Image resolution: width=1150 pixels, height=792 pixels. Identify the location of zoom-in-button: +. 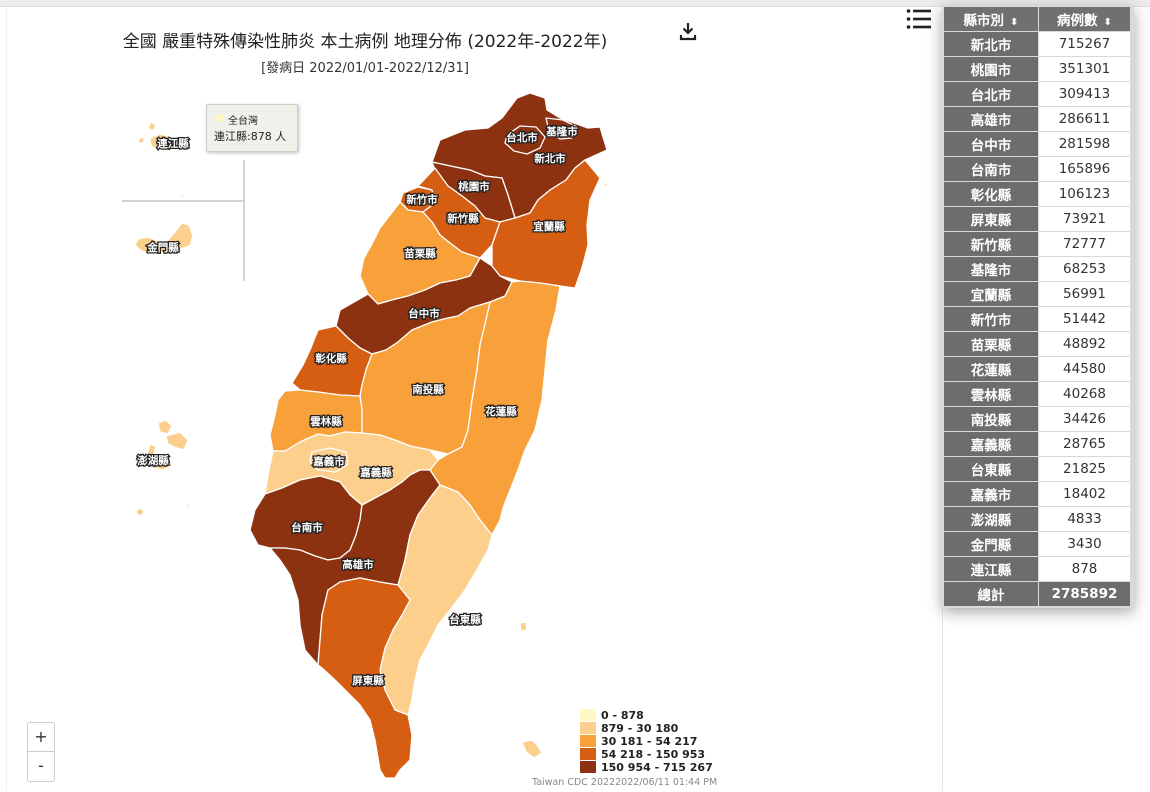
(41, 737).